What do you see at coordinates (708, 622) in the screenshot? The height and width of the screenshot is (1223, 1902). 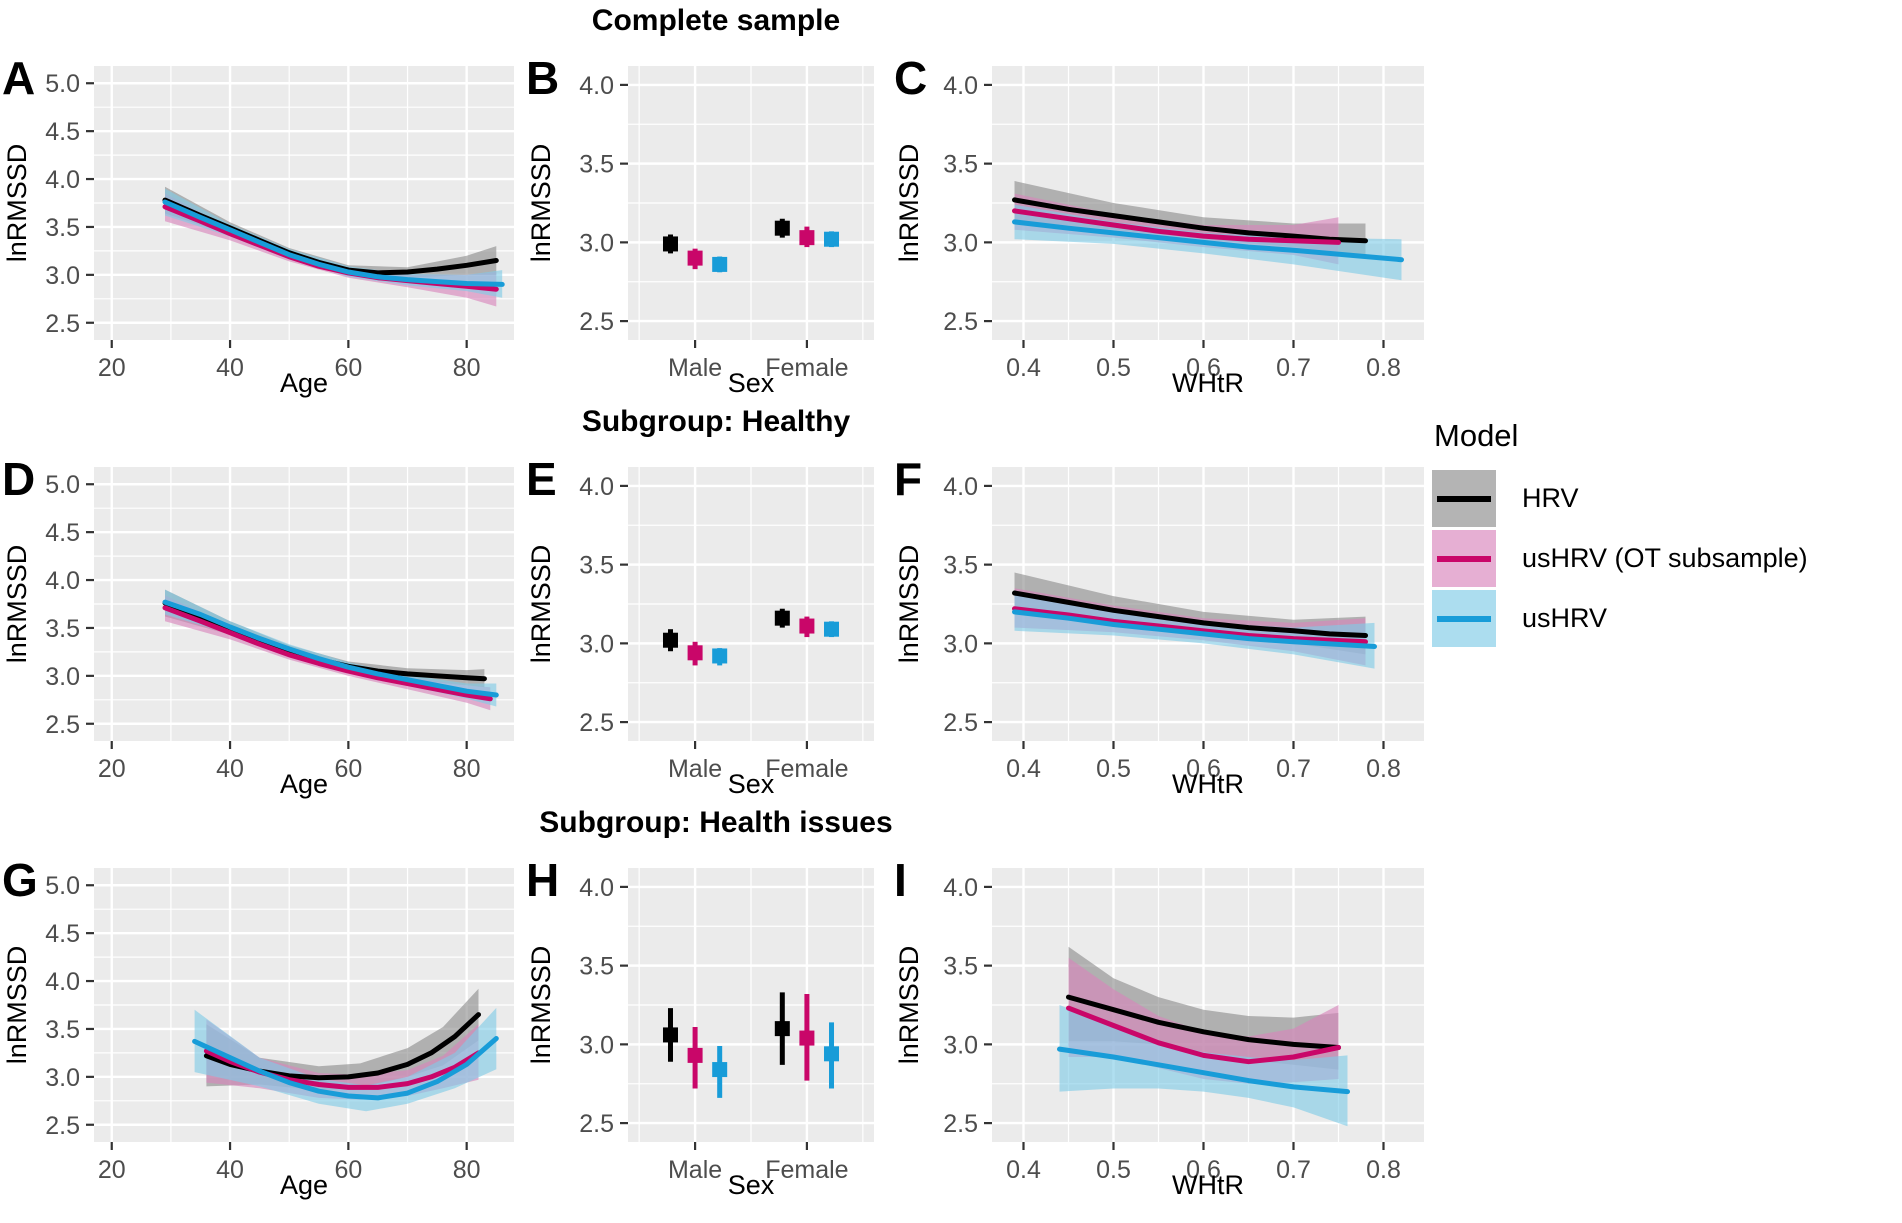 I see `panel-E: Male Female 2.5 3.0 3.5 4.0 Sex lnRMSSD E` at bounding box center [708, 622].